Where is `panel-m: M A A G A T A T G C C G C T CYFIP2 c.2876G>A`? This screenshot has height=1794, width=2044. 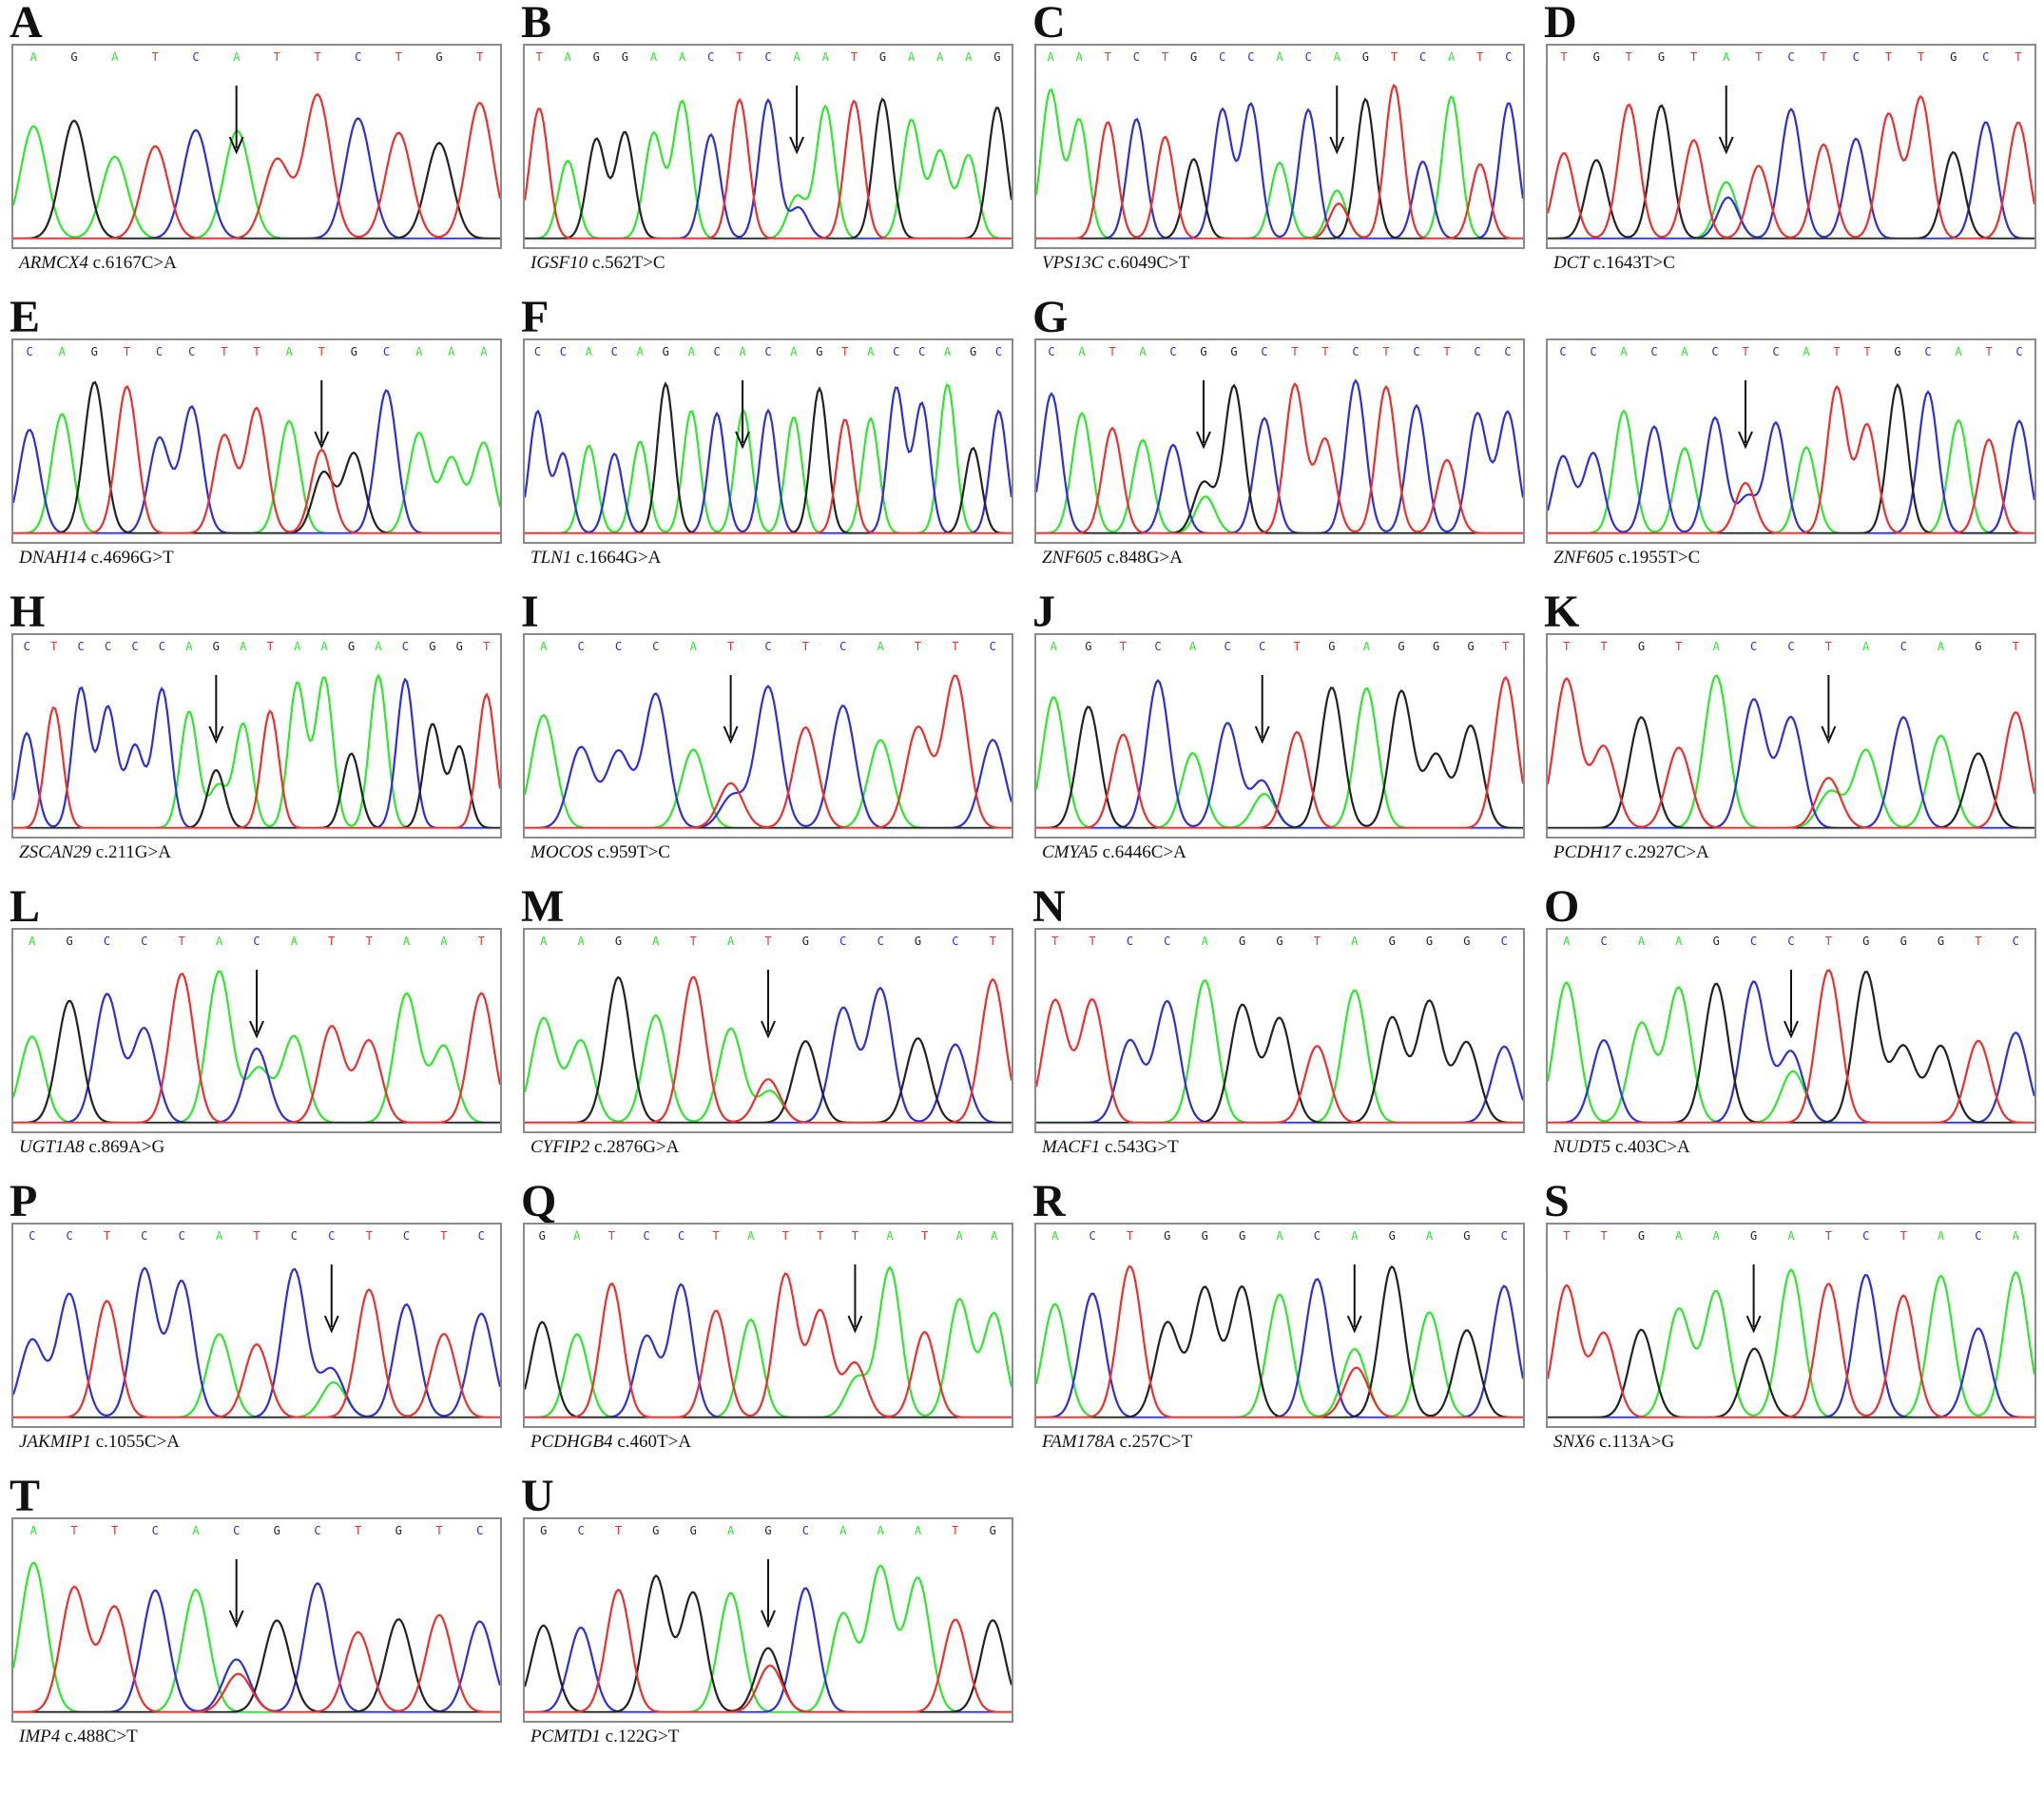 panel-m: M A A G A T A T G C C G C T CYFIP2 c.2876G>A is located at coordinates (768, 1022).